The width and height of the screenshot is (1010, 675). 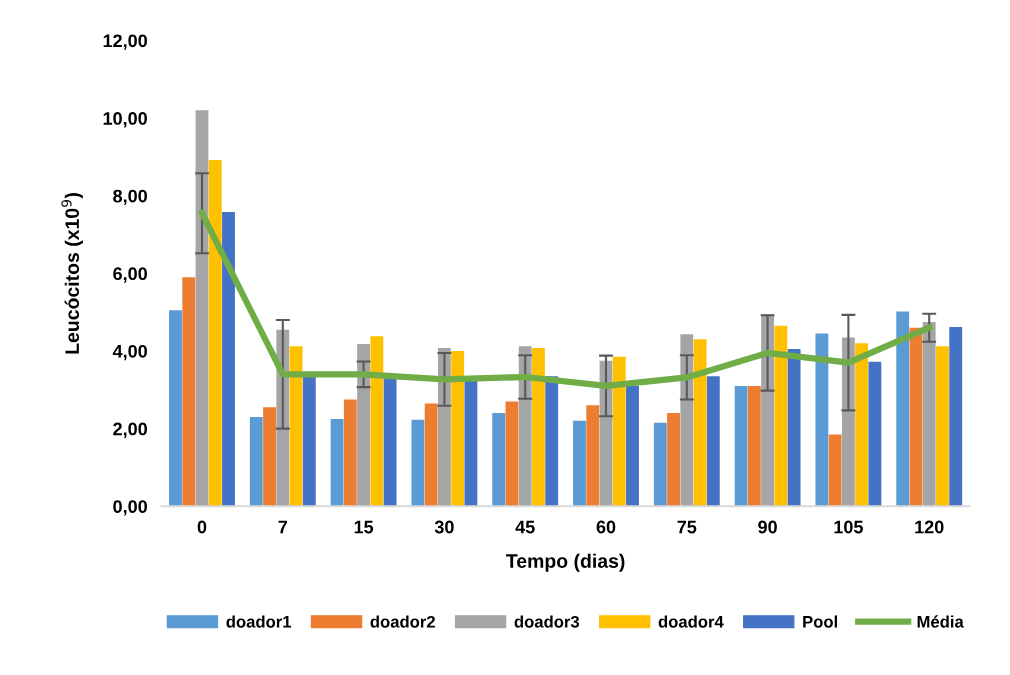 What do you see at coordinates (125, 120) in the screenshot?
I see `y-tick-label: 10,00` at bounding box center [125, 120].